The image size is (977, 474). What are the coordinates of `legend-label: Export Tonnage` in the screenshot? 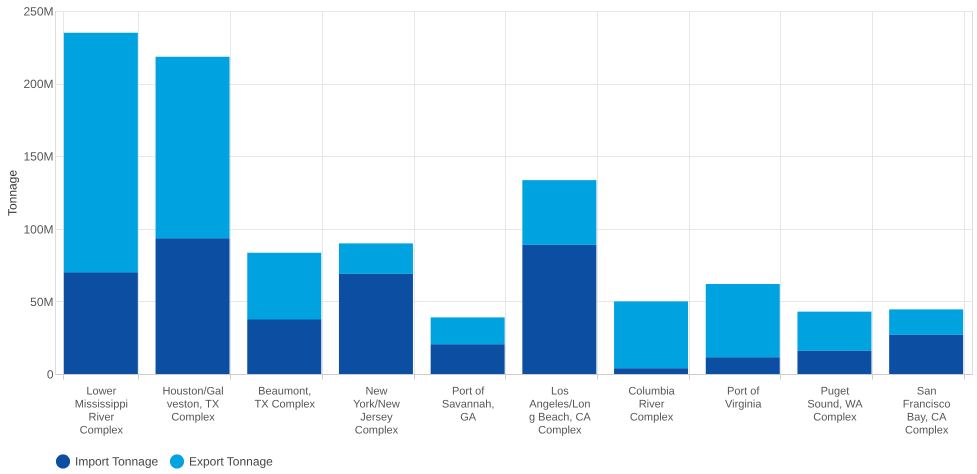 It's located at (231, 461).